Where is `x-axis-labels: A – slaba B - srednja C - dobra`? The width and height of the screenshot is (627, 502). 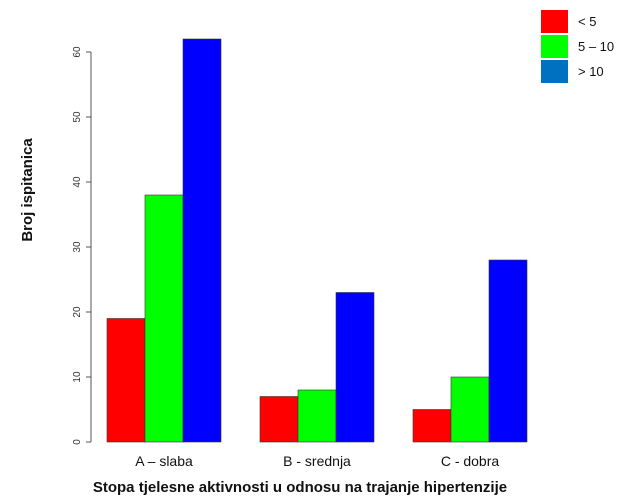 x-axis-labels: A – slaba B - srednja C - dobra is located at coordinates (317, 461).